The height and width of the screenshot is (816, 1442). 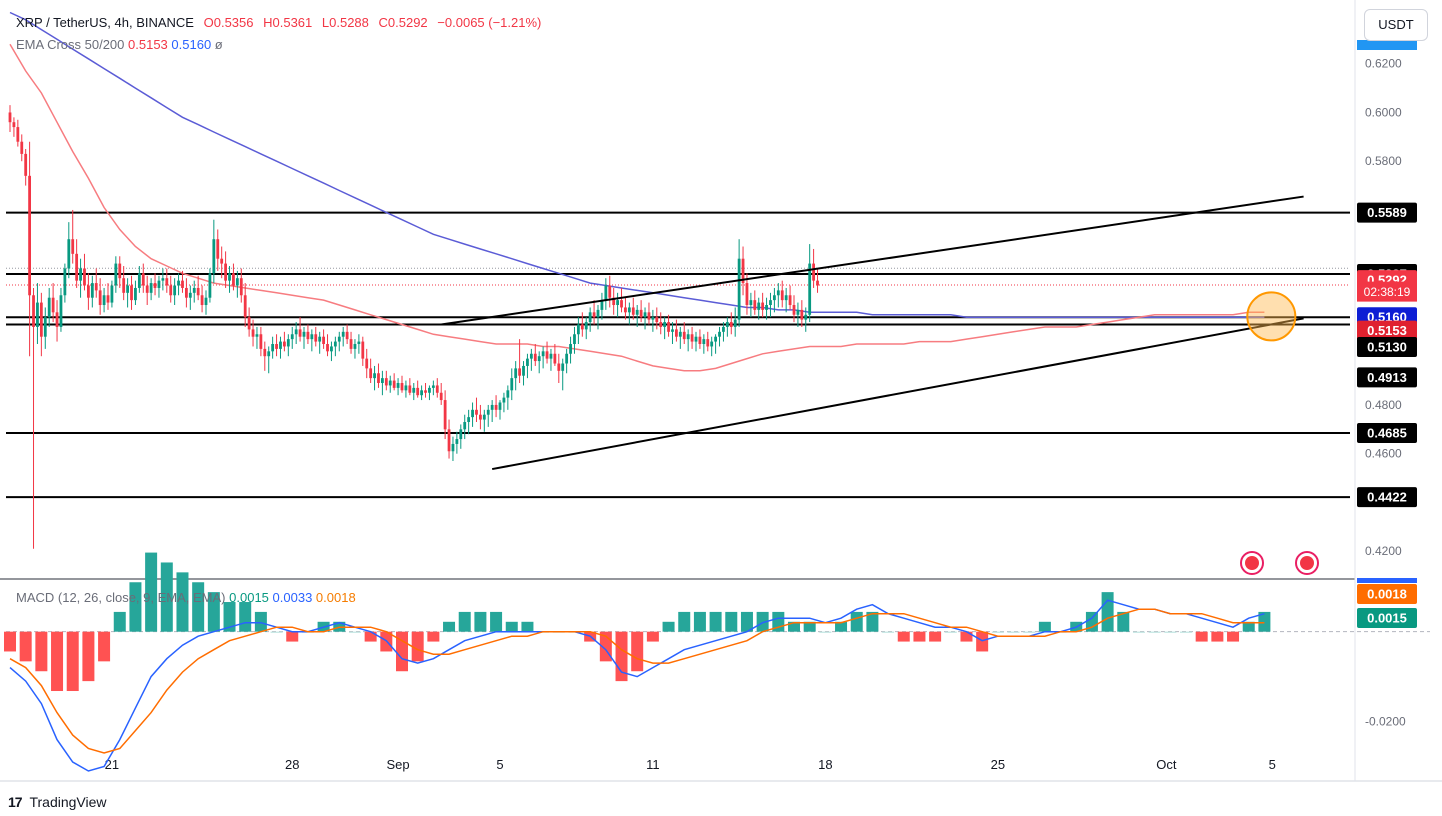 What do you see at coordinates (218, 44) in the screenshot?
I see `hidden-icon: ø` at bounding box center [218, 44].